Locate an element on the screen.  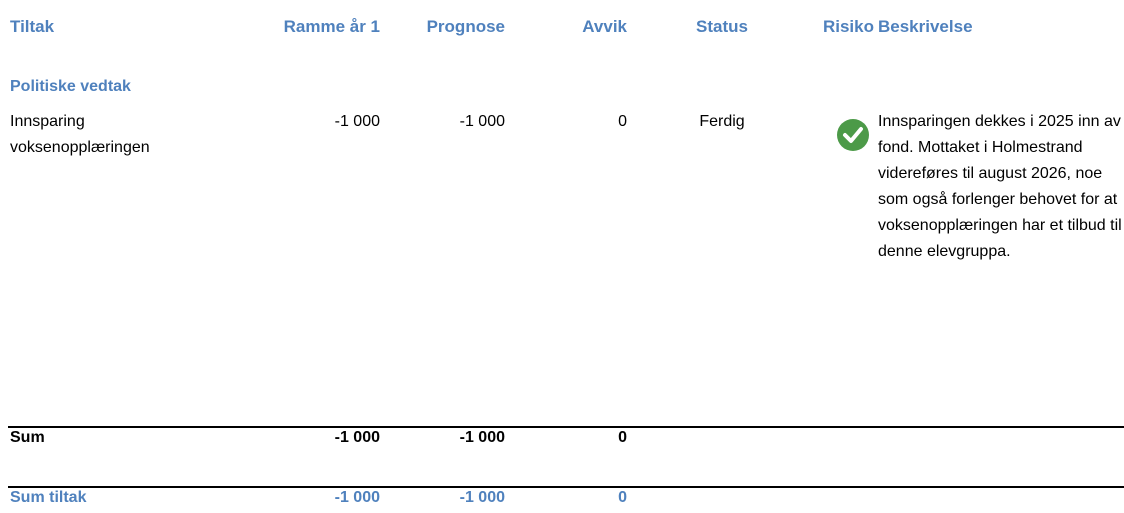
header-cell: Beskrivelse is located at coordinates (925, 26).